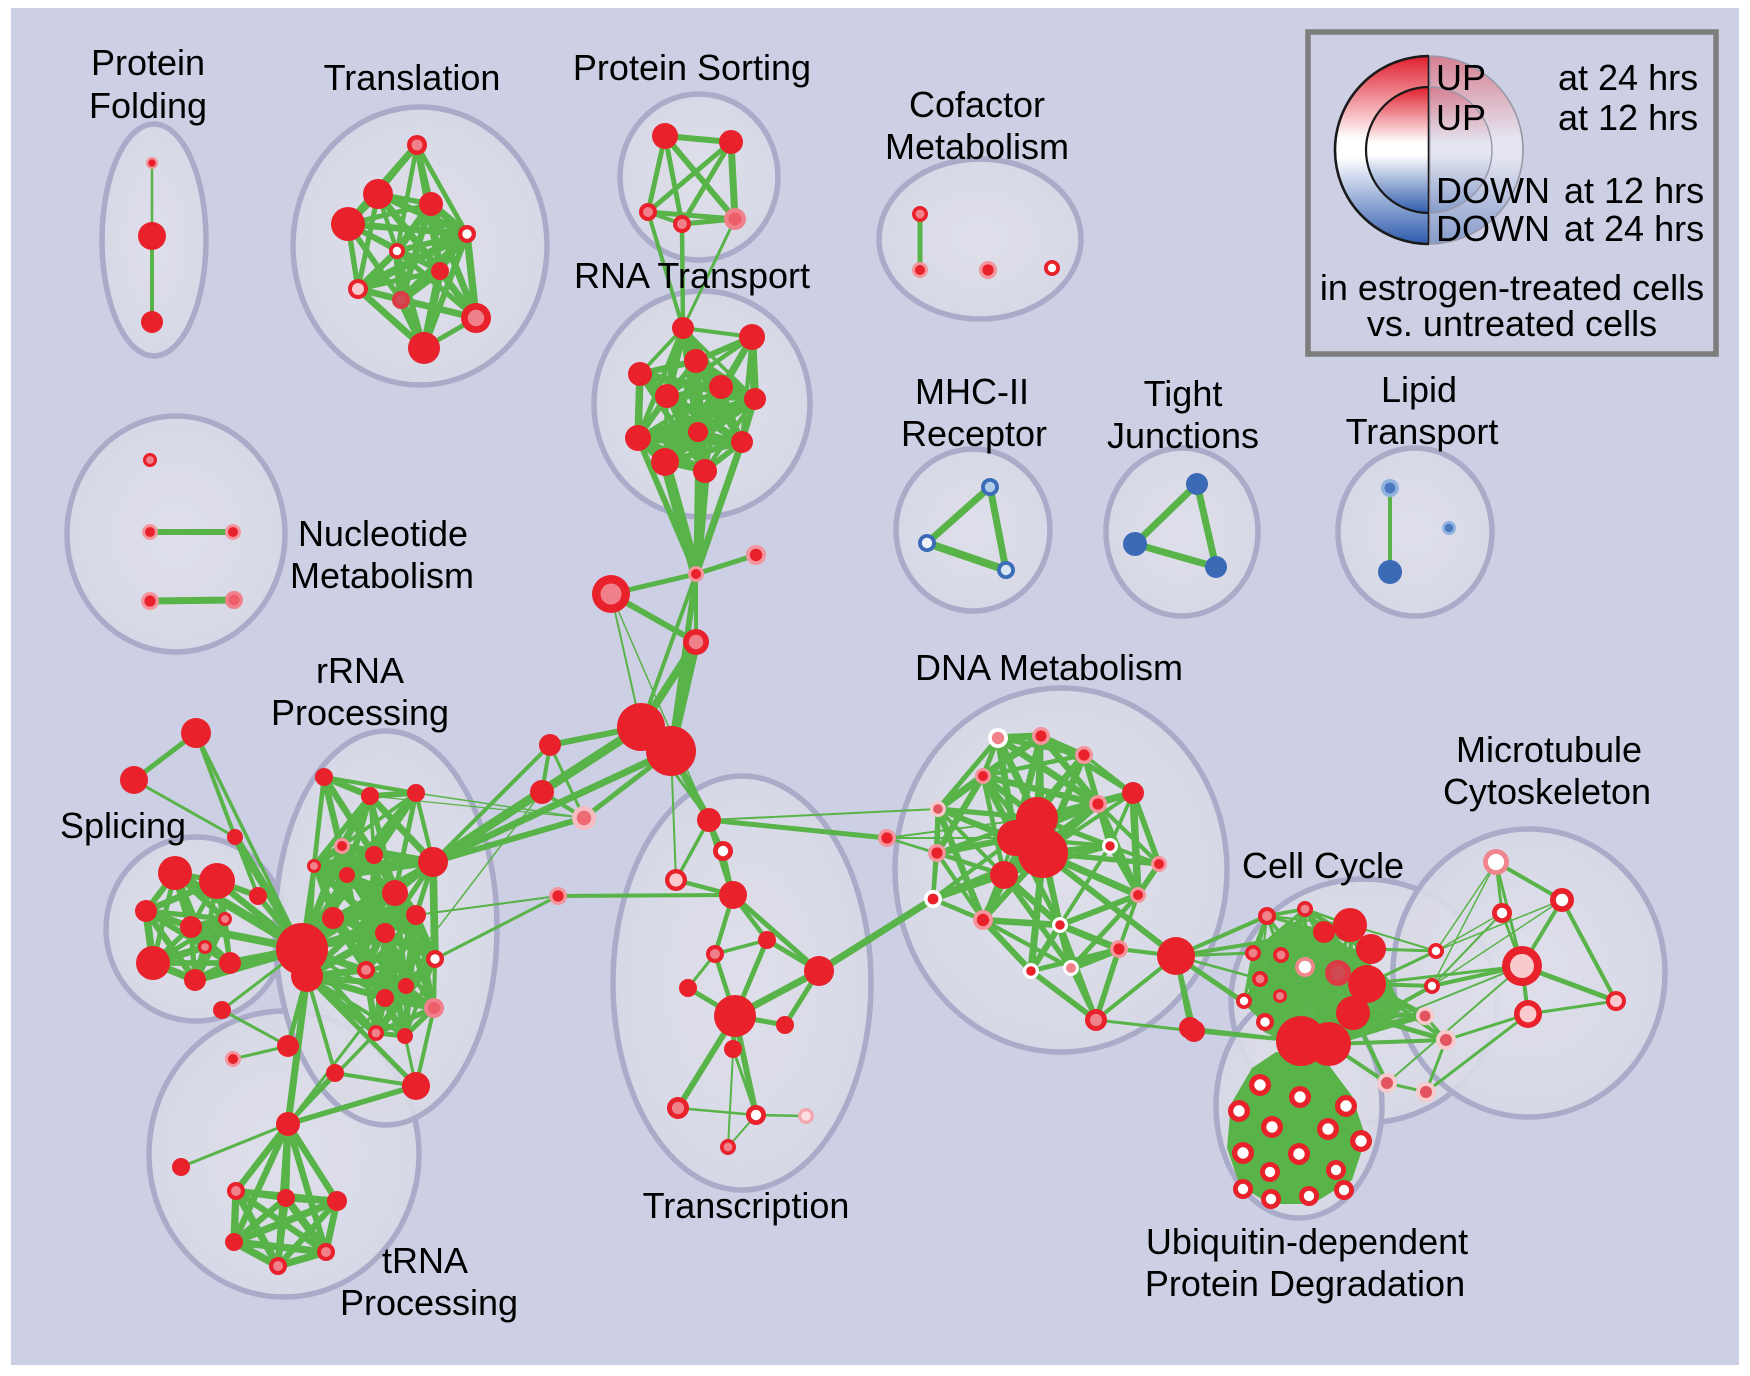  Describe the element at coordinates (148, 62) in the screenshot. I see `svg-text: Protein` at that location.